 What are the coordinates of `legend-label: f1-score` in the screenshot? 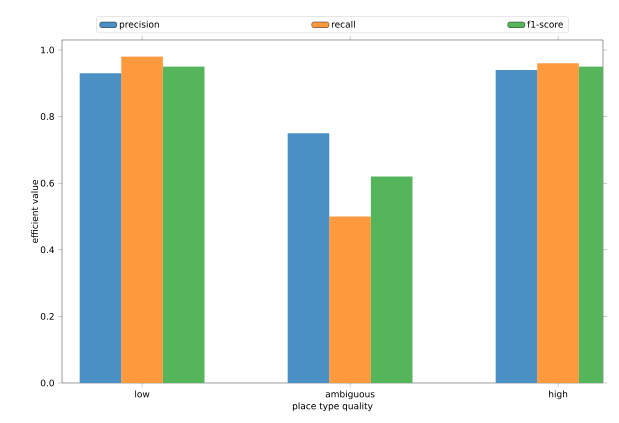 It's located at (545, 24).